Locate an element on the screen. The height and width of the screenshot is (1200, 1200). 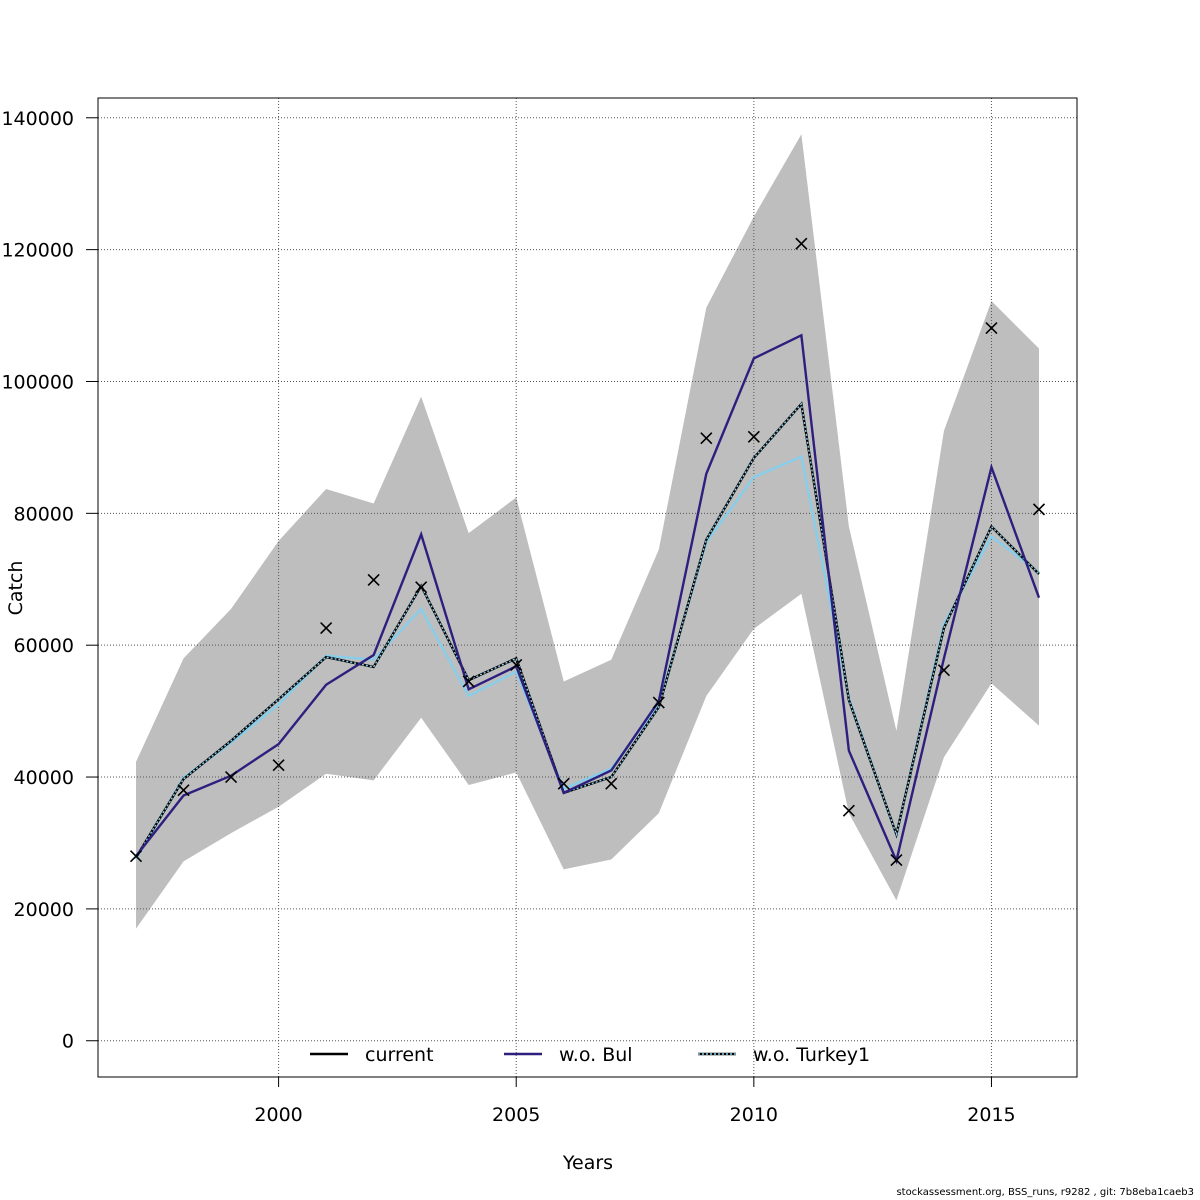
x-axis-title: Years is located at coordinates (587, 1163).